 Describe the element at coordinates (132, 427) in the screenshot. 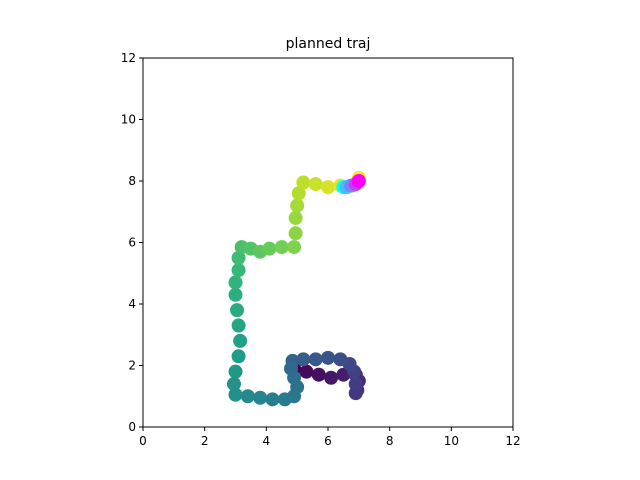

I see `y-tick-label: 0` at that location.